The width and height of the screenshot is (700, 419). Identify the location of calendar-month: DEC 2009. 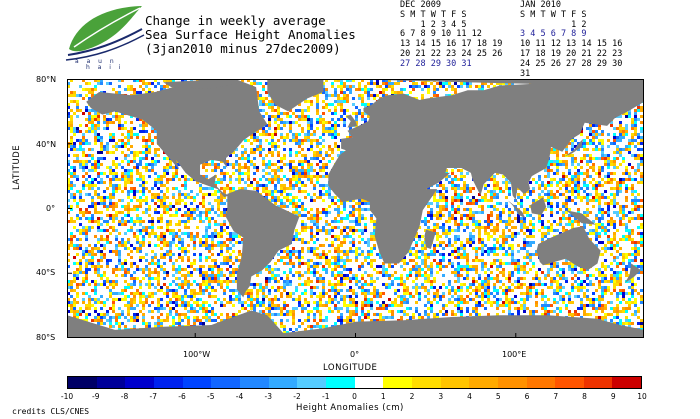
(420, 5).